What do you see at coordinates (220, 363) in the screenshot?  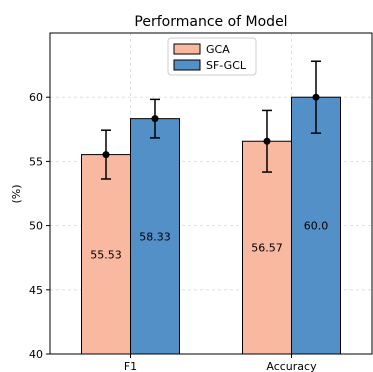 I see `x-ticks-group: F1 Accuracy` at bounding box center [220, 363].